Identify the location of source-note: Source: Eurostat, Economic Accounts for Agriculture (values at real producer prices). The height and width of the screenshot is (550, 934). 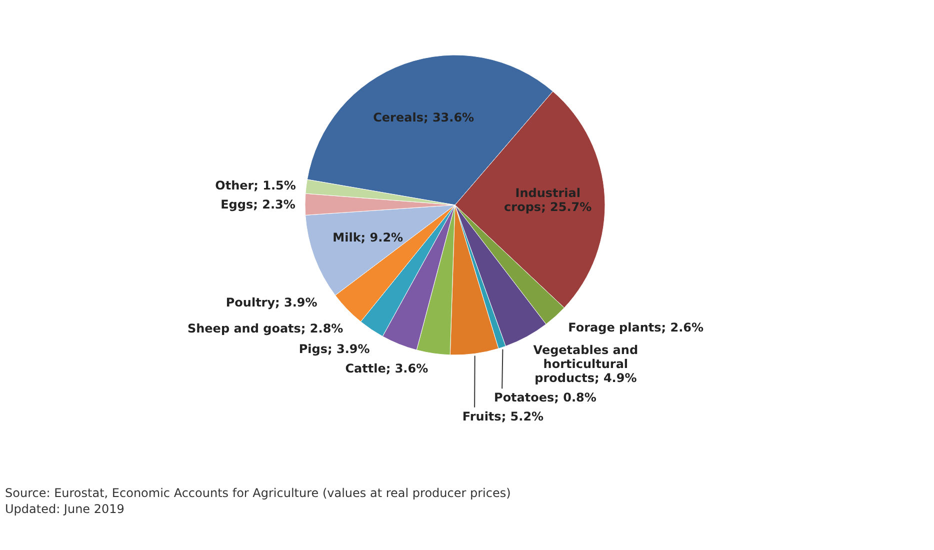
(258, 493).